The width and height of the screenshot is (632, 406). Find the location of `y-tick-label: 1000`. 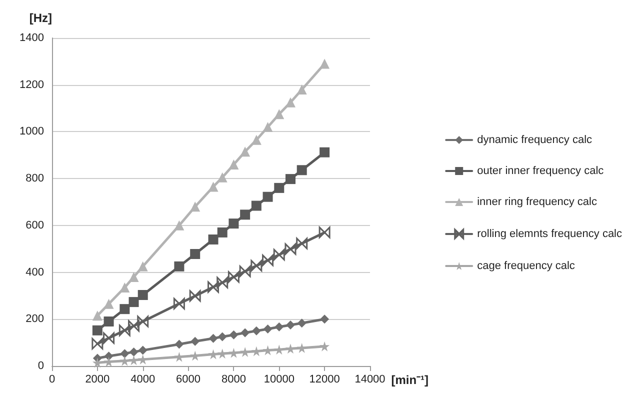

y-tick-label: 1000 is located at coordinates (32, 132).